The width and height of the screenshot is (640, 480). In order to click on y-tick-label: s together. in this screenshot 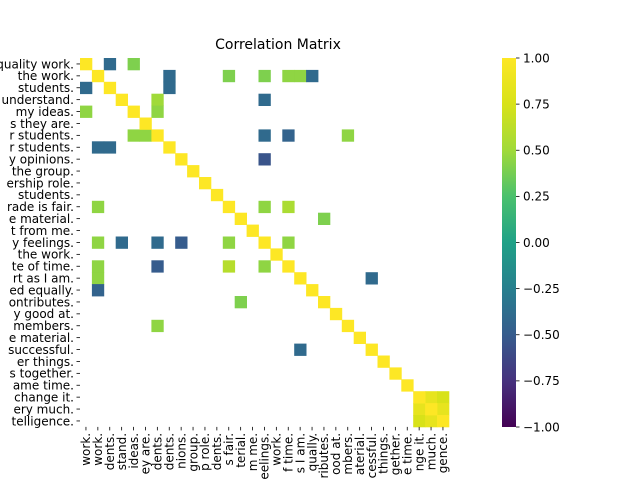, I will do `click(42, 374)`.